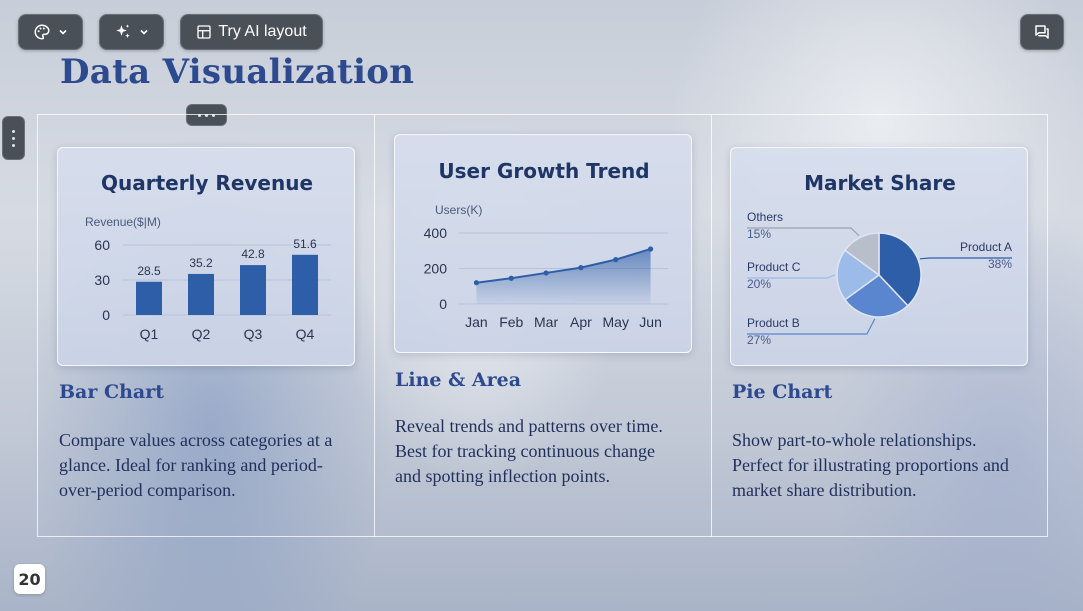 The width and height of the screenshot is (1083, 611). I want to click on palette-icon, so click(42, 32).